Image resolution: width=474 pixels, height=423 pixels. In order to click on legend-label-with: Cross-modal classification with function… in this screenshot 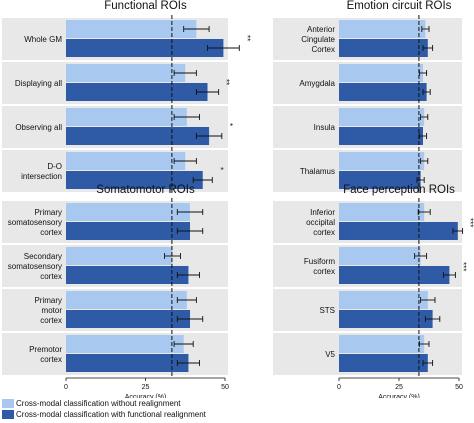, I will do `click(111, 414)`.